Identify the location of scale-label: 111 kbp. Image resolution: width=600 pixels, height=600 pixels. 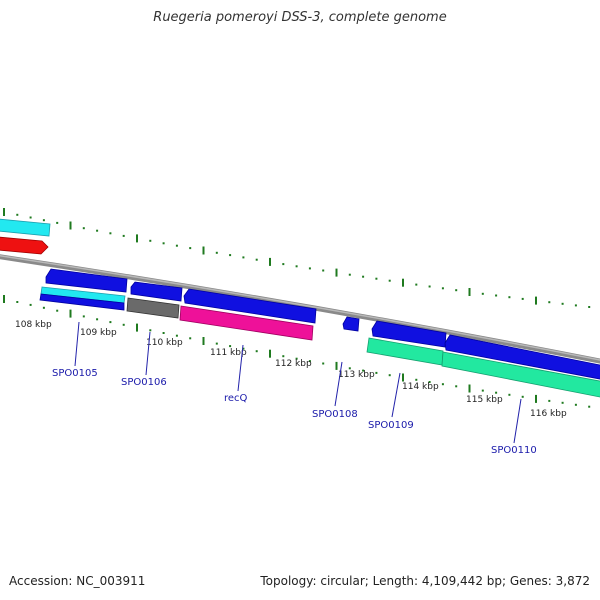
(228, 353).